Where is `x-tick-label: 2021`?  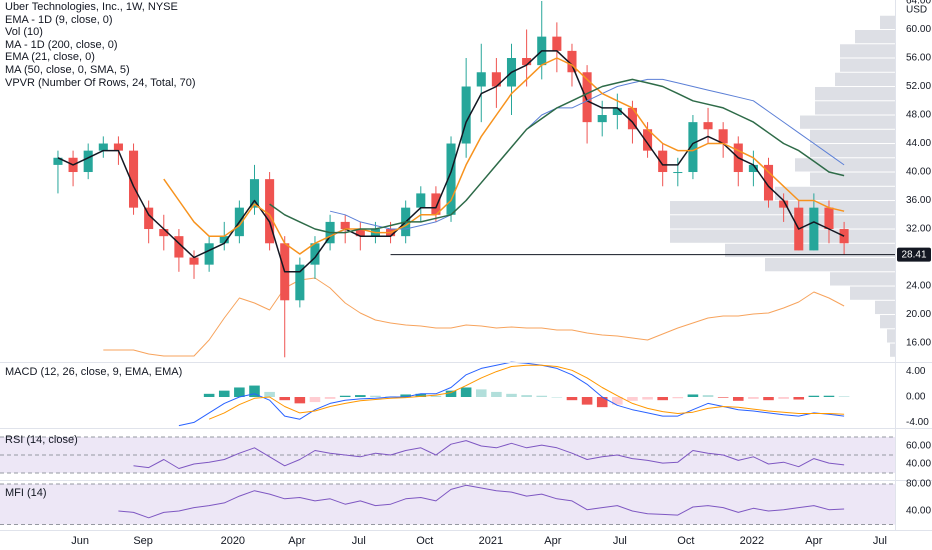
x-tick-label: 2021 is located at coordinates (491, 541).